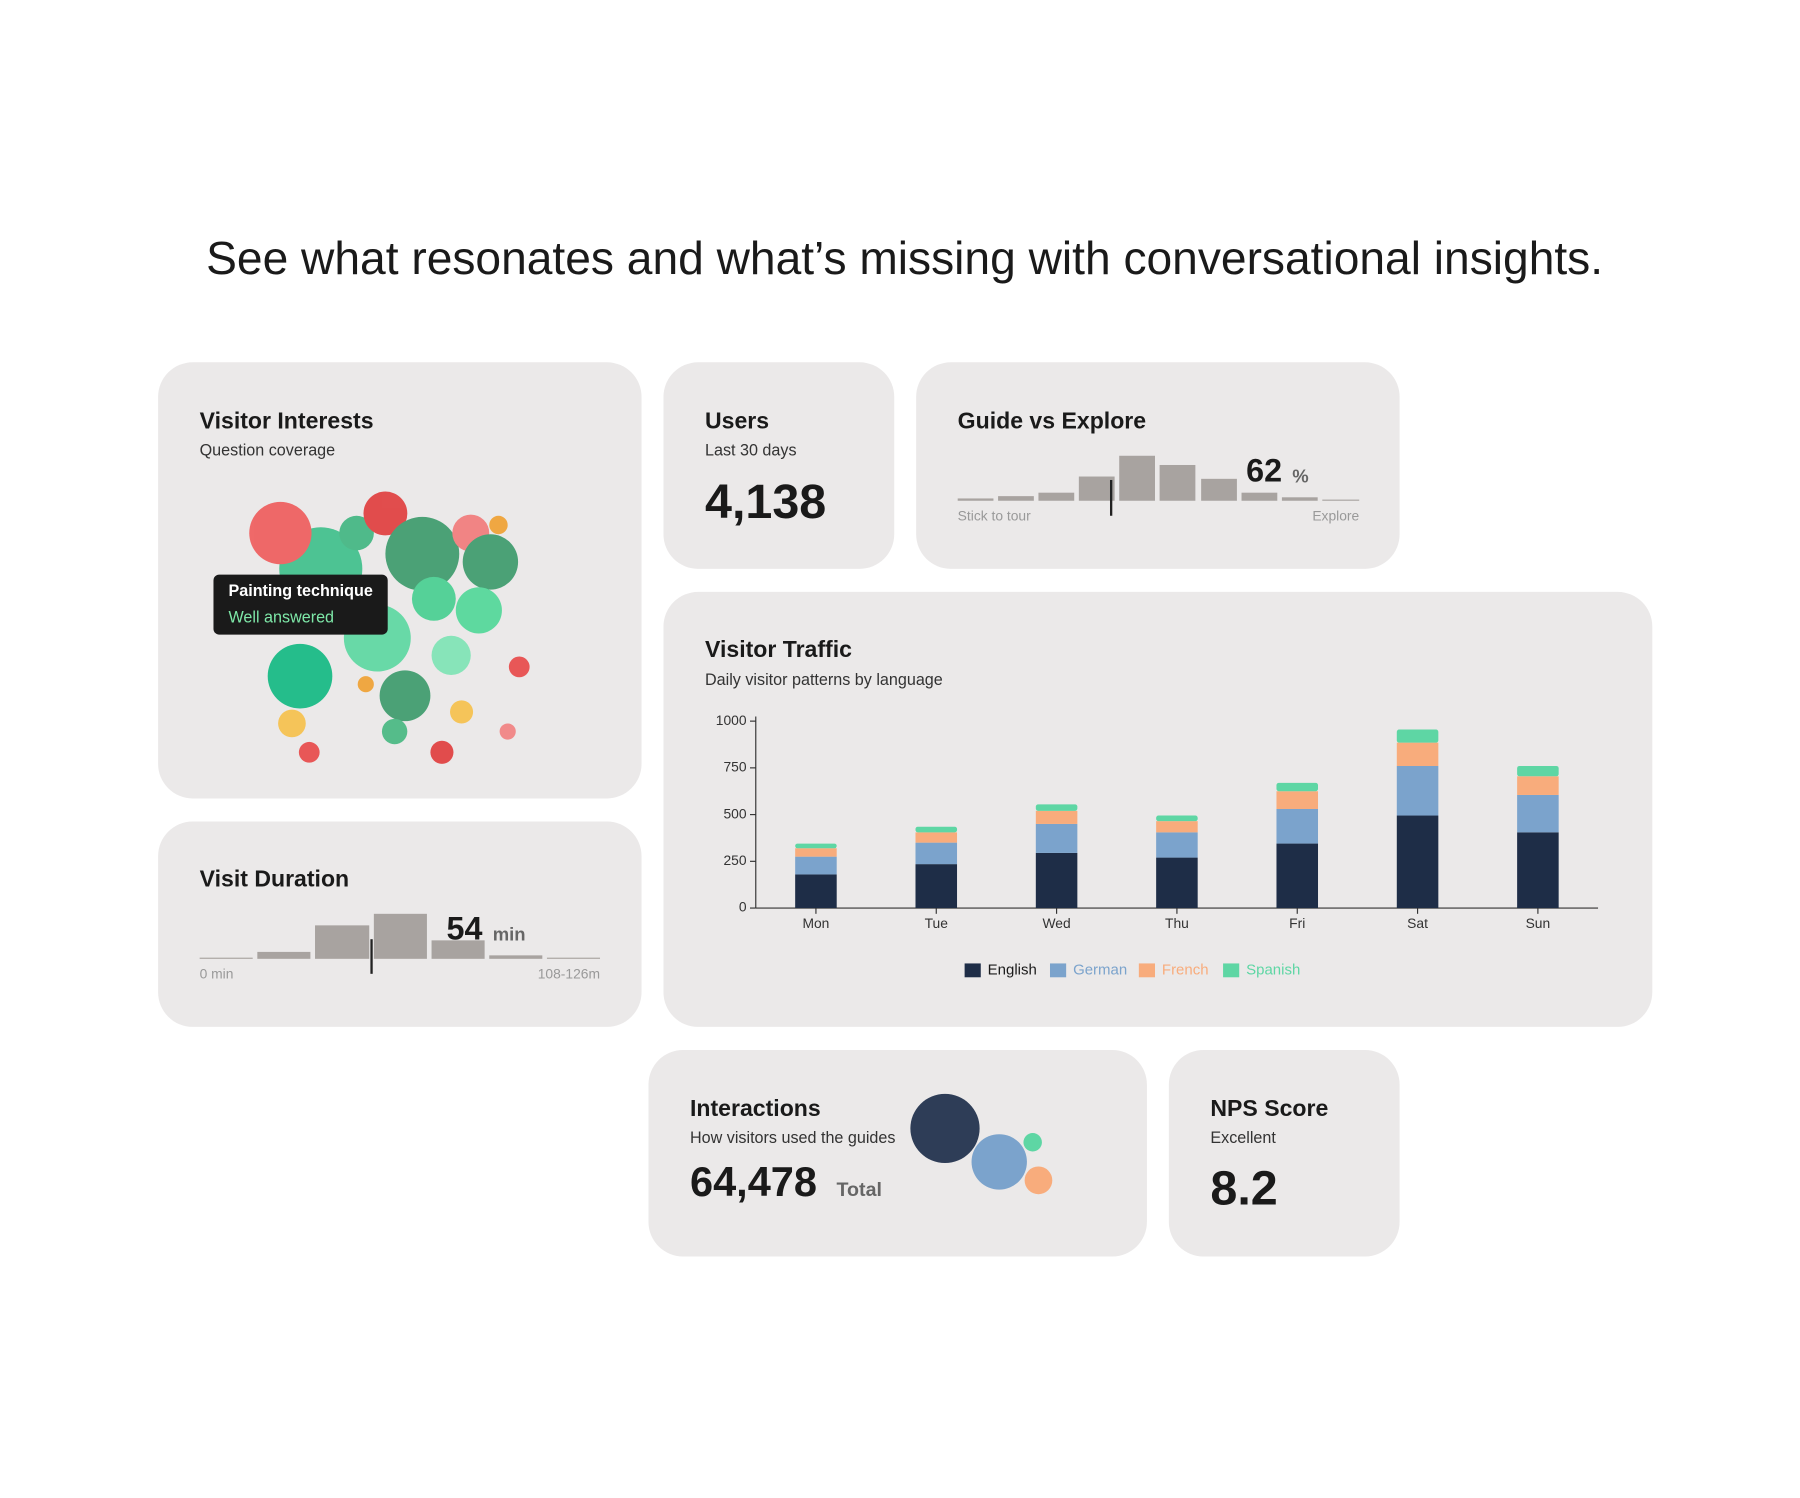 The image size is (1800, 1498). What do you see at coordinates (1243, 1138) in the screenshot?
I see `card-subtitle: Excellent` at bounding box center [1243, 1138].